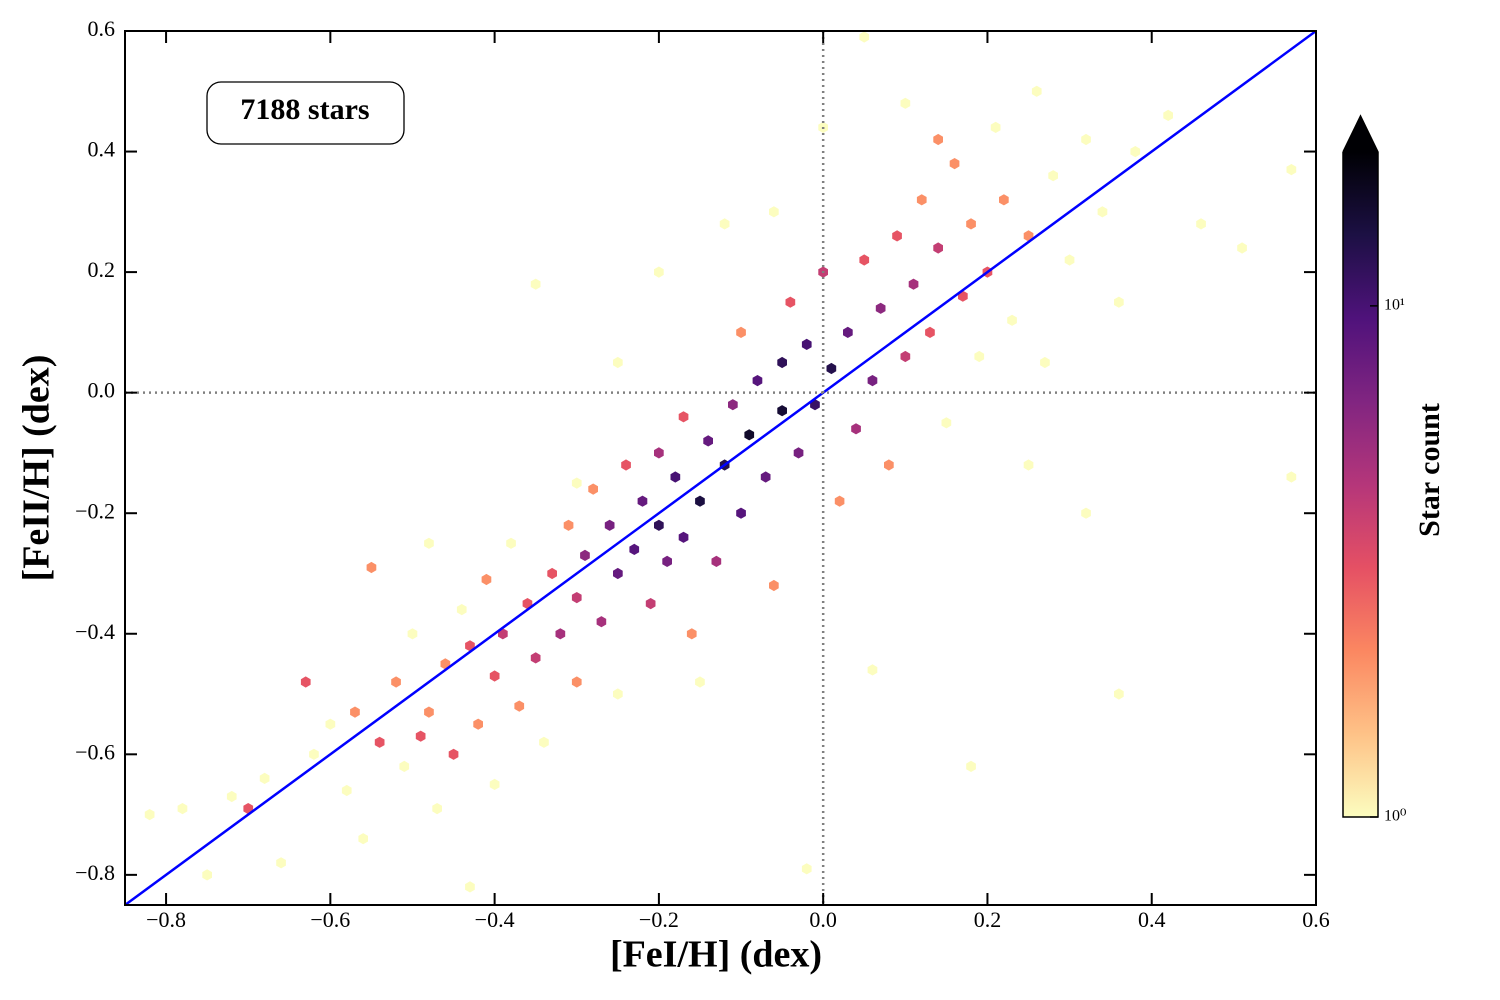 The width and height of the screenshot is (1500, 1000). What do you see at coordinates (330, 919) in the screenshot?
I see `x-tick-label: −0.6` at bounding box center [330, 919].